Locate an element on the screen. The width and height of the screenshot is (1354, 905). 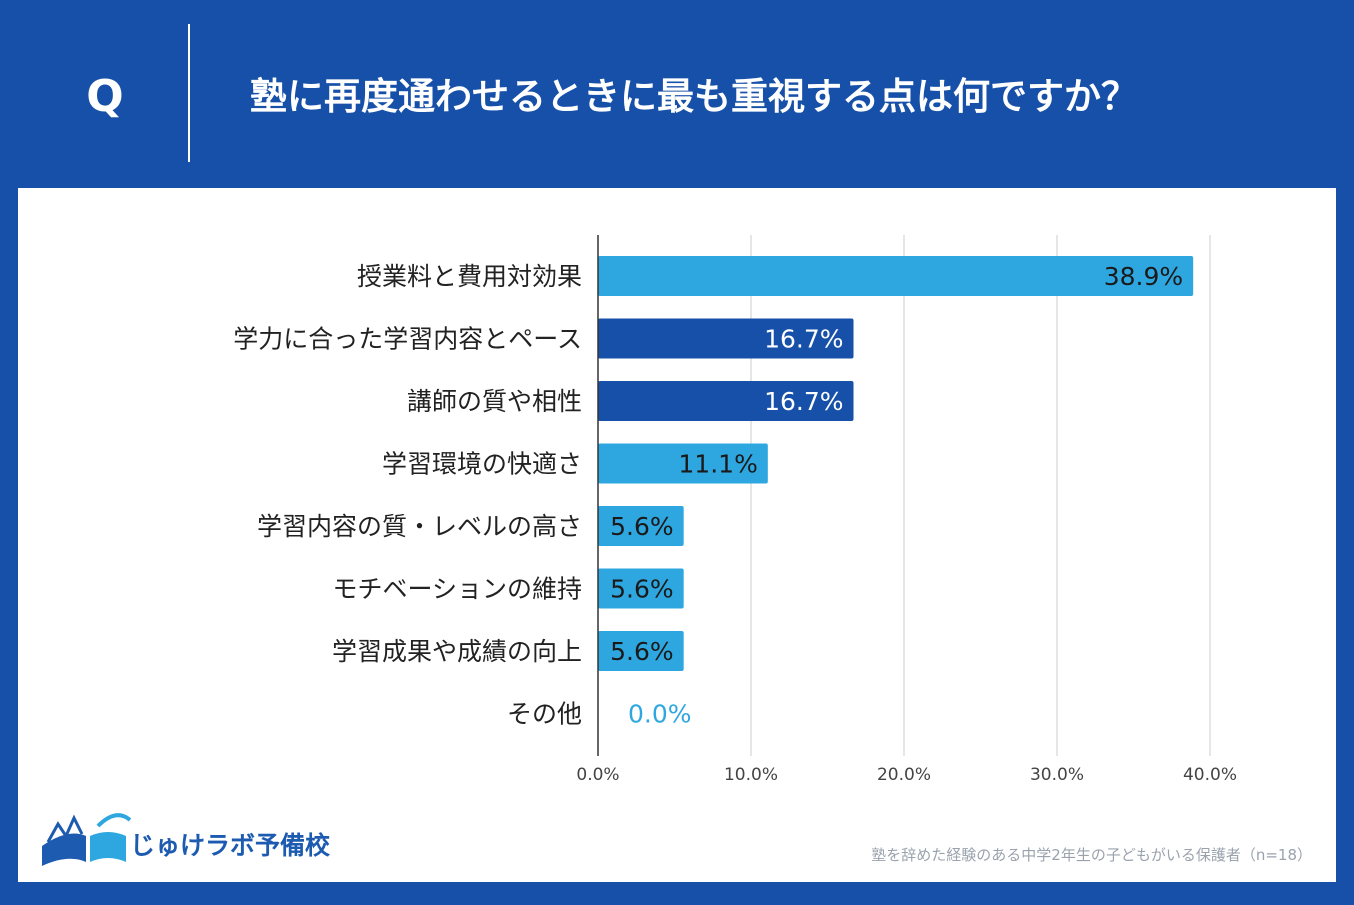
sample-footnote: 塾を辞めた経験のある中学2年生の子どもがいる保護者（n=18） is located at coordinates (1091, 855).